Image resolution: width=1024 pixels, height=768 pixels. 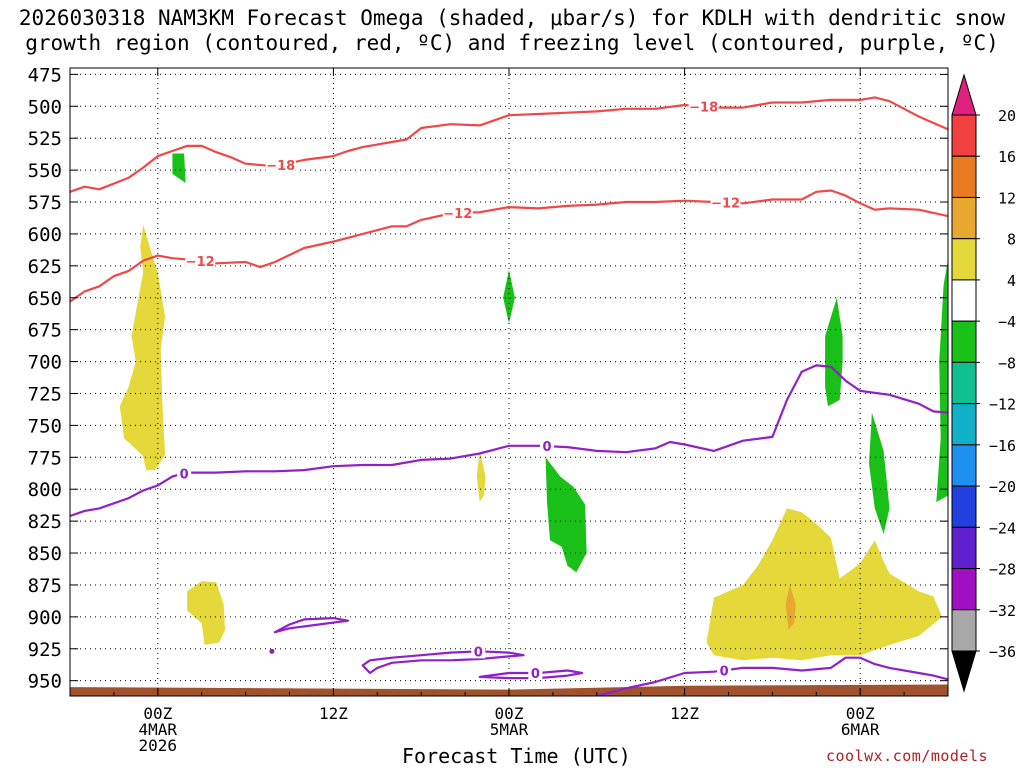 What do you see at coordinates (907, 756) in the screenshot?
I see `source-credit: coolwx.com/models` at bounding box center [907, 756].